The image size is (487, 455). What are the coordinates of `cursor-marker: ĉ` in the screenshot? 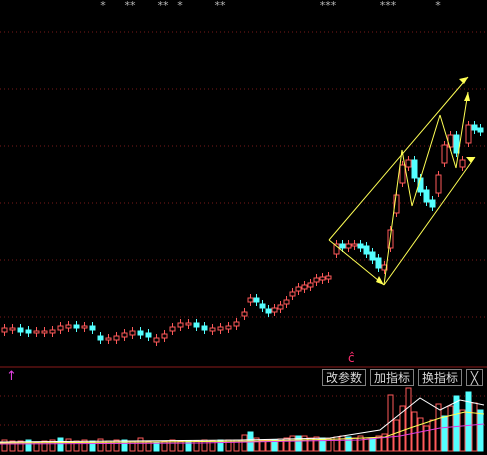 It's located at (351, 358).